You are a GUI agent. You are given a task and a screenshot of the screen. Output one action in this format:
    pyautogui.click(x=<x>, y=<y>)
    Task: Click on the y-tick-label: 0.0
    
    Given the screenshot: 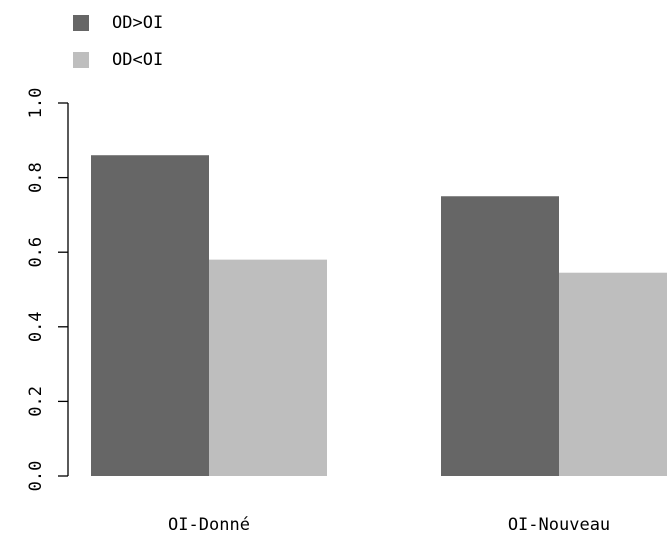 What is the action you would take?
    pyautogui.click(x=36, y=476)
    